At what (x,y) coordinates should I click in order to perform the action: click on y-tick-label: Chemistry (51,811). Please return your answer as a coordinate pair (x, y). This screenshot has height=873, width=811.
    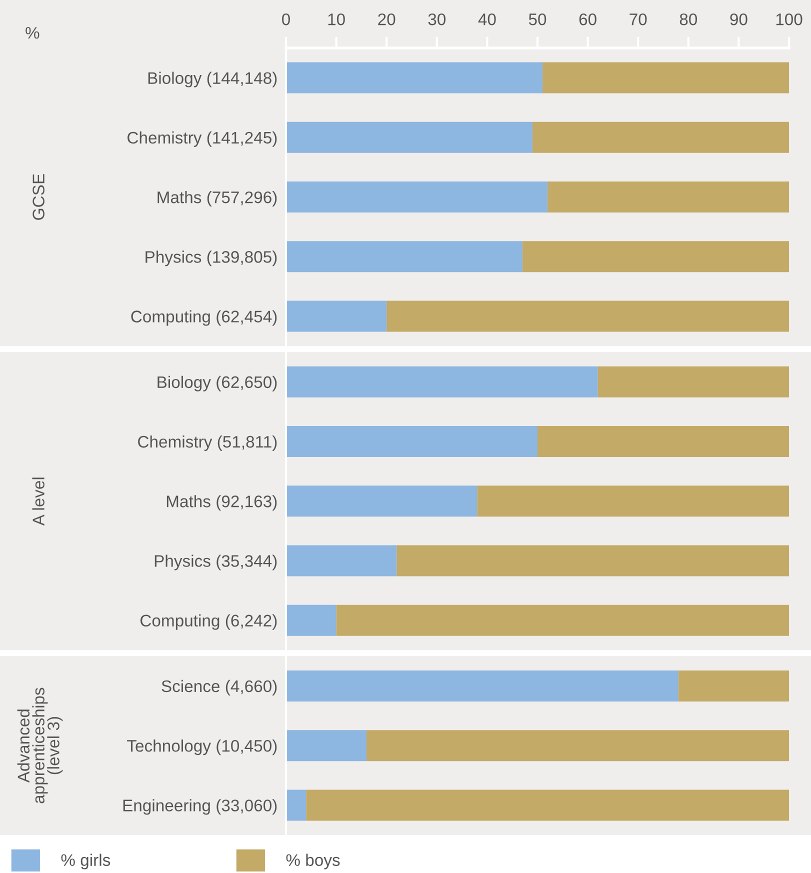
    Looking at the image, I should click on (207, 443).